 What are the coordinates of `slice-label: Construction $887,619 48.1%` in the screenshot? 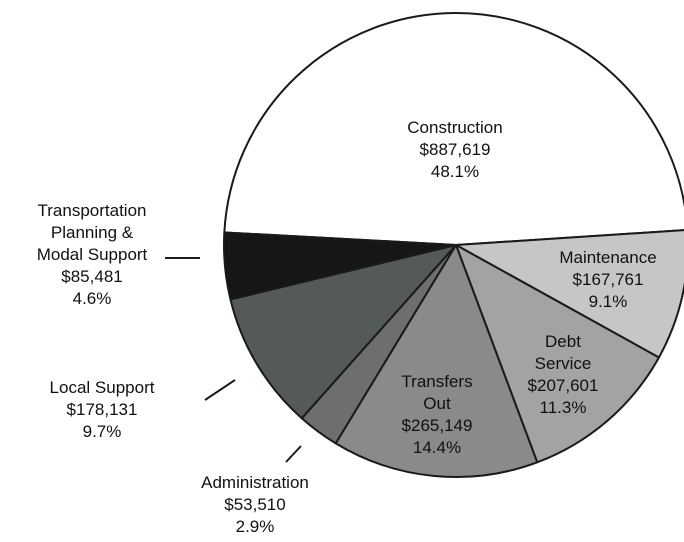 It's located at (454, 150).